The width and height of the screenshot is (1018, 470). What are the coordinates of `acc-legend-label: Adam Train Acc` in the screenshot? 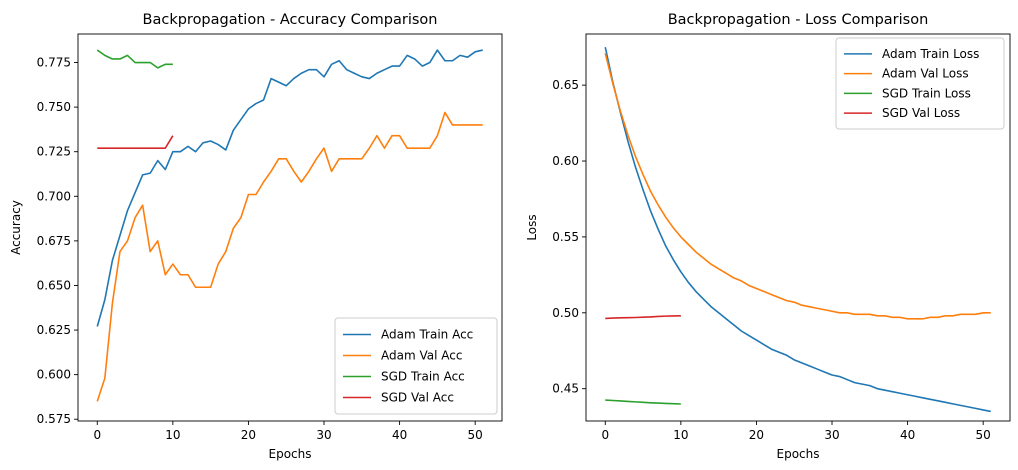 It's located at (427, 335).